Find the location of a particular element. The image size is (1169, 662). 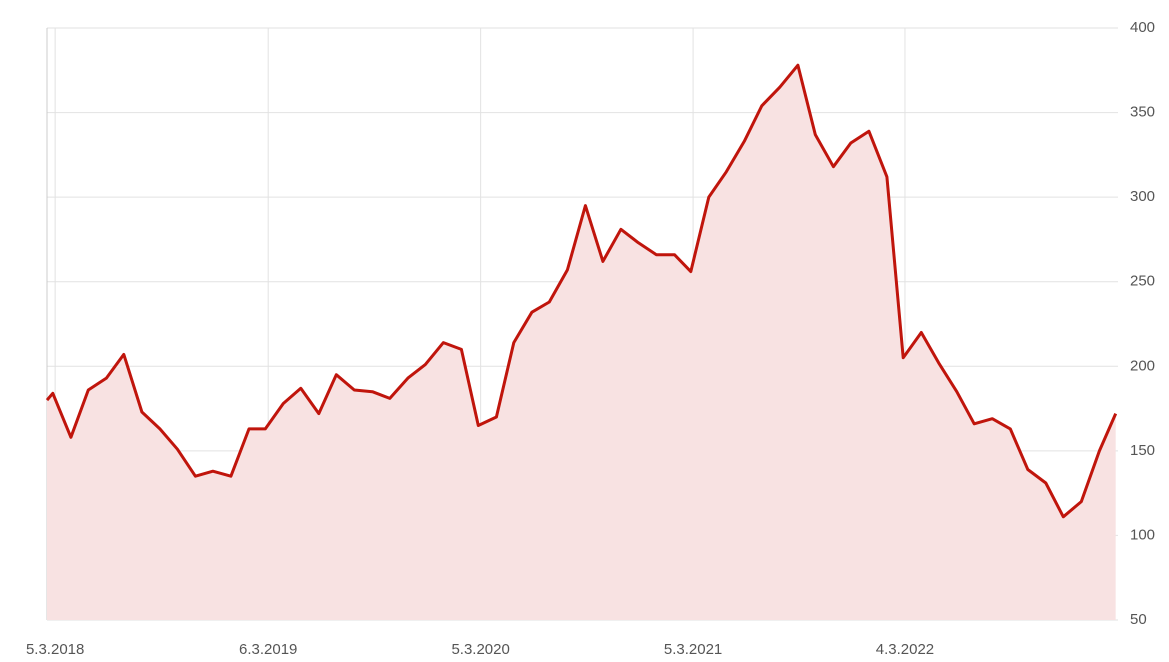

x-tick-label: 5.3.2021 is located at coordinates (693, 649).